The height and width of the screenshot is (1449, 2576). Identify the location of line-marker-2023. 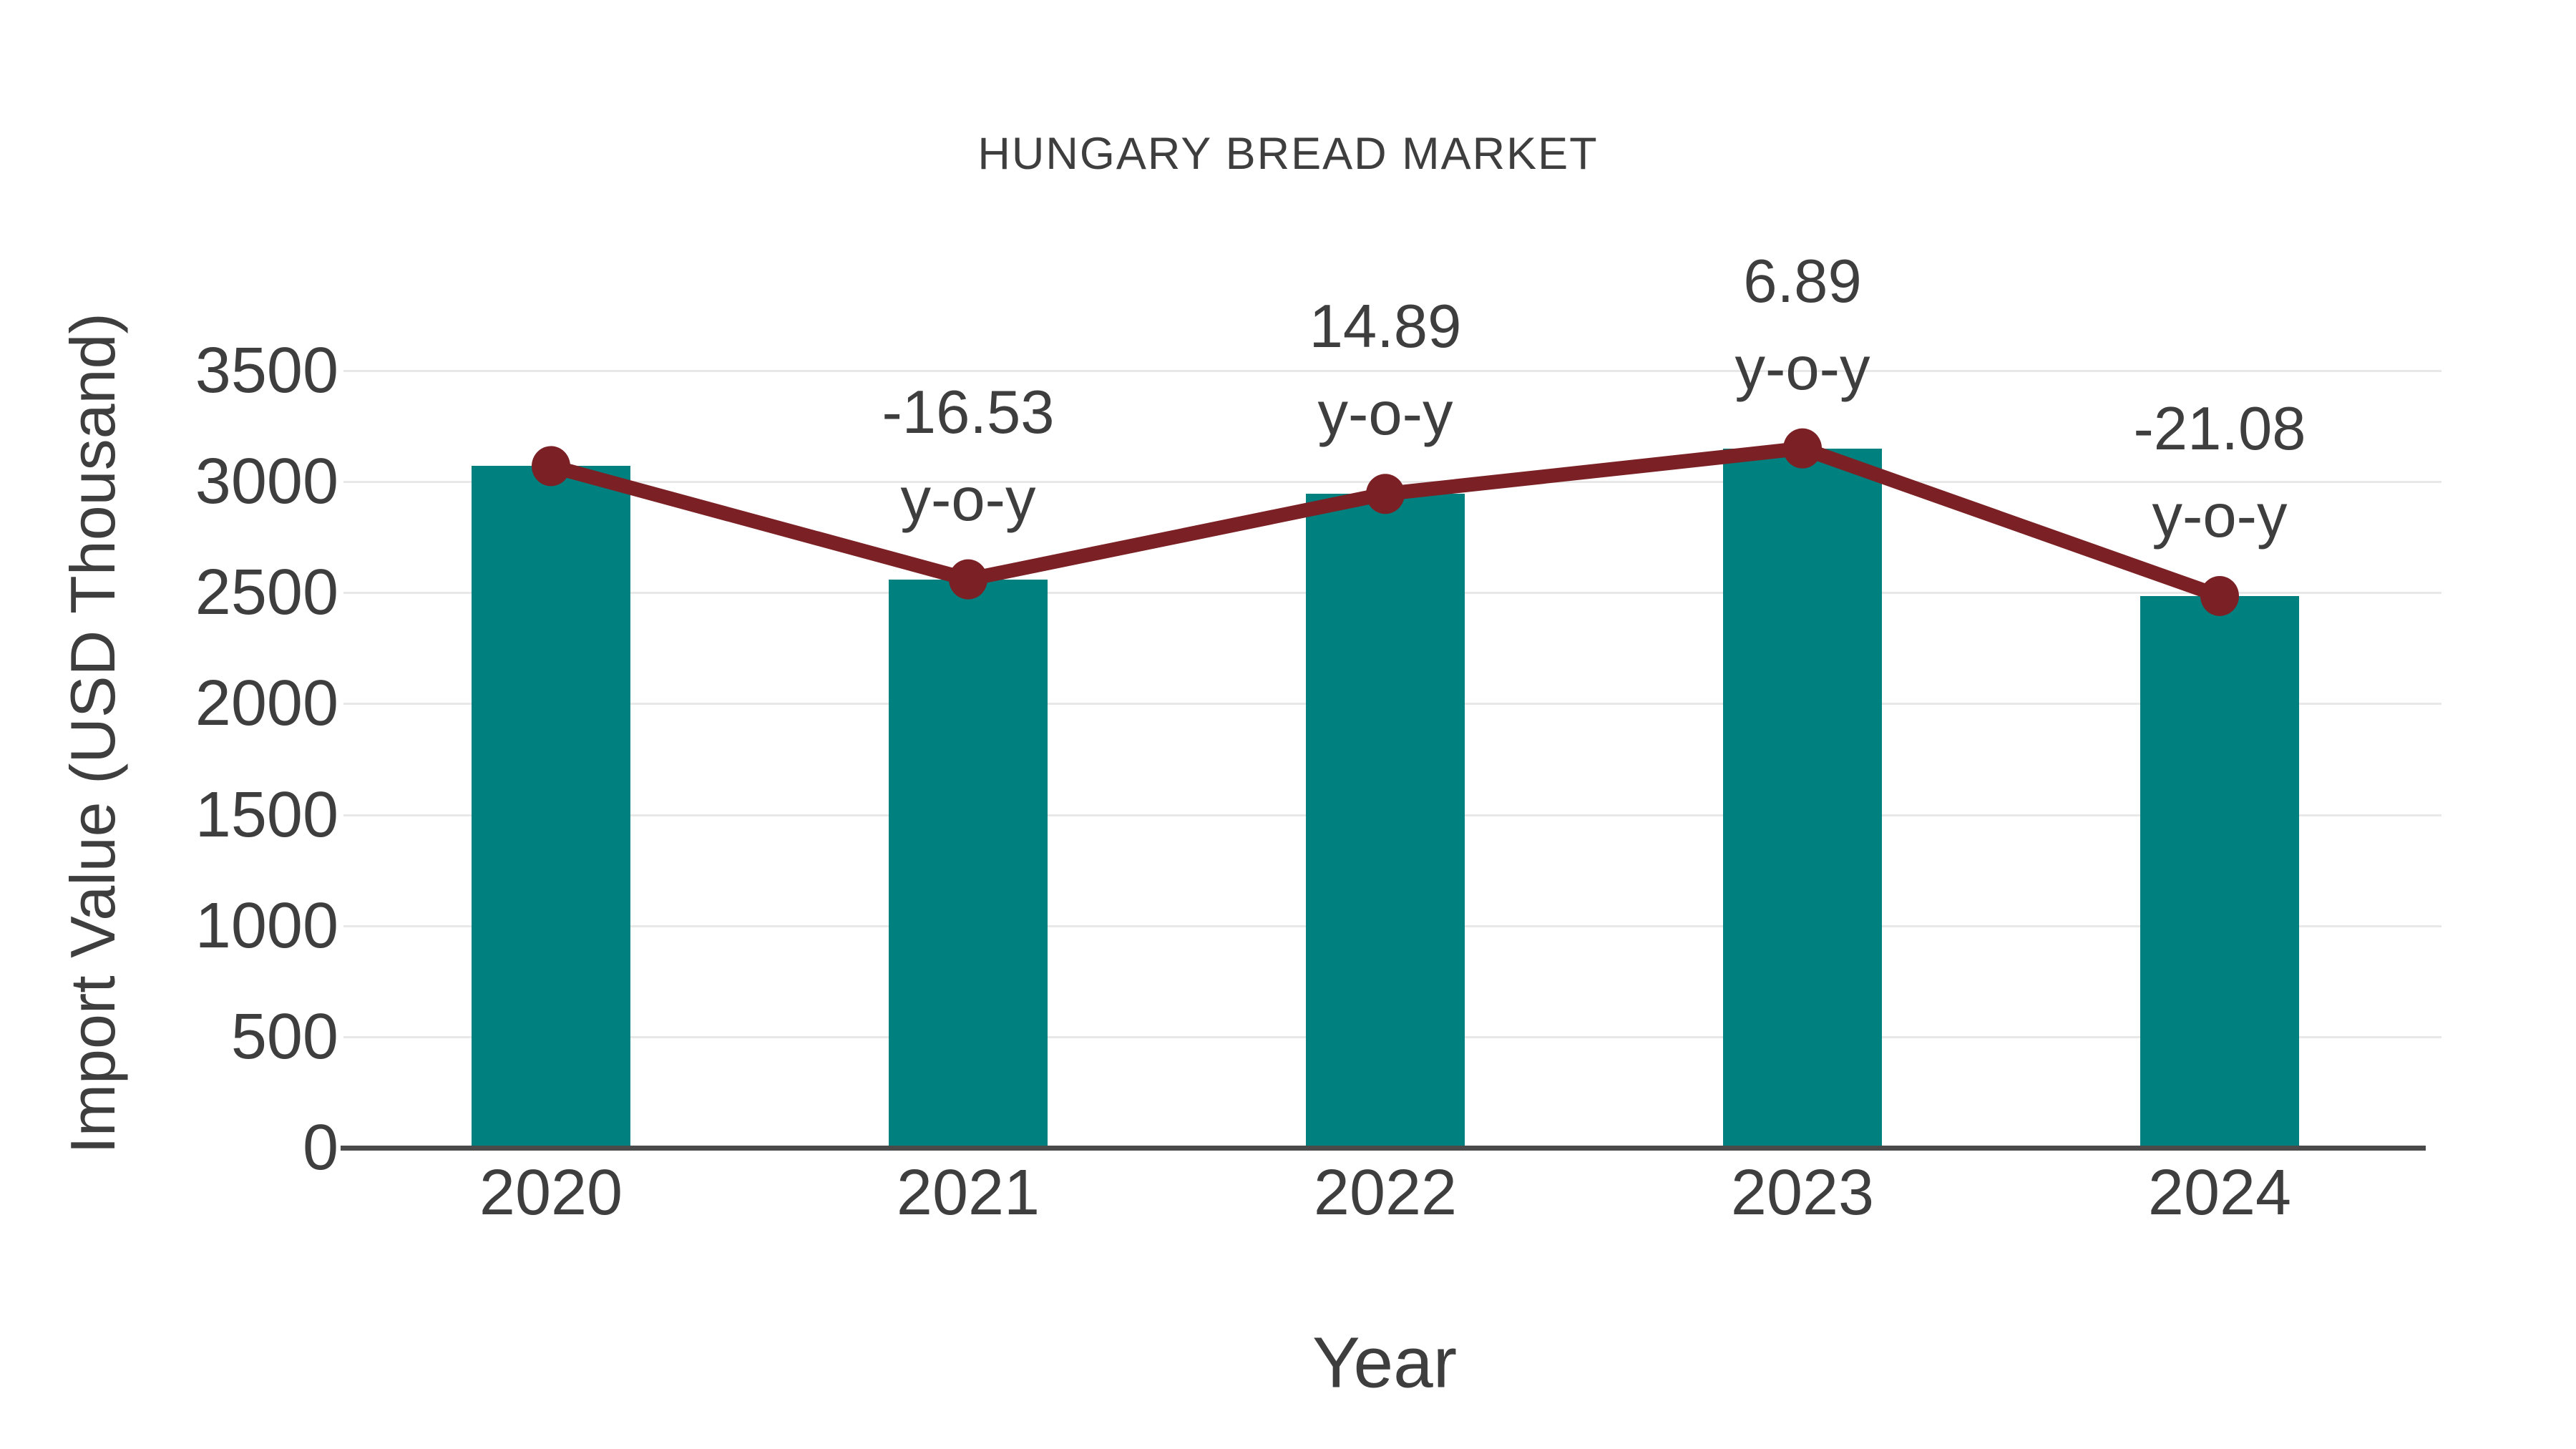
(1802, 448).